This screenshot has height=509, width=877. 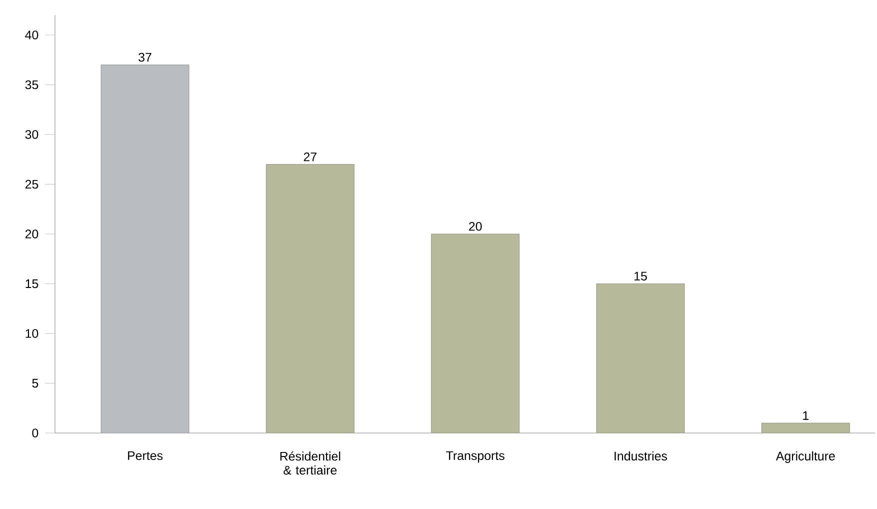 I want to click on y-tick-label: 25, so click(x=31, y=184).